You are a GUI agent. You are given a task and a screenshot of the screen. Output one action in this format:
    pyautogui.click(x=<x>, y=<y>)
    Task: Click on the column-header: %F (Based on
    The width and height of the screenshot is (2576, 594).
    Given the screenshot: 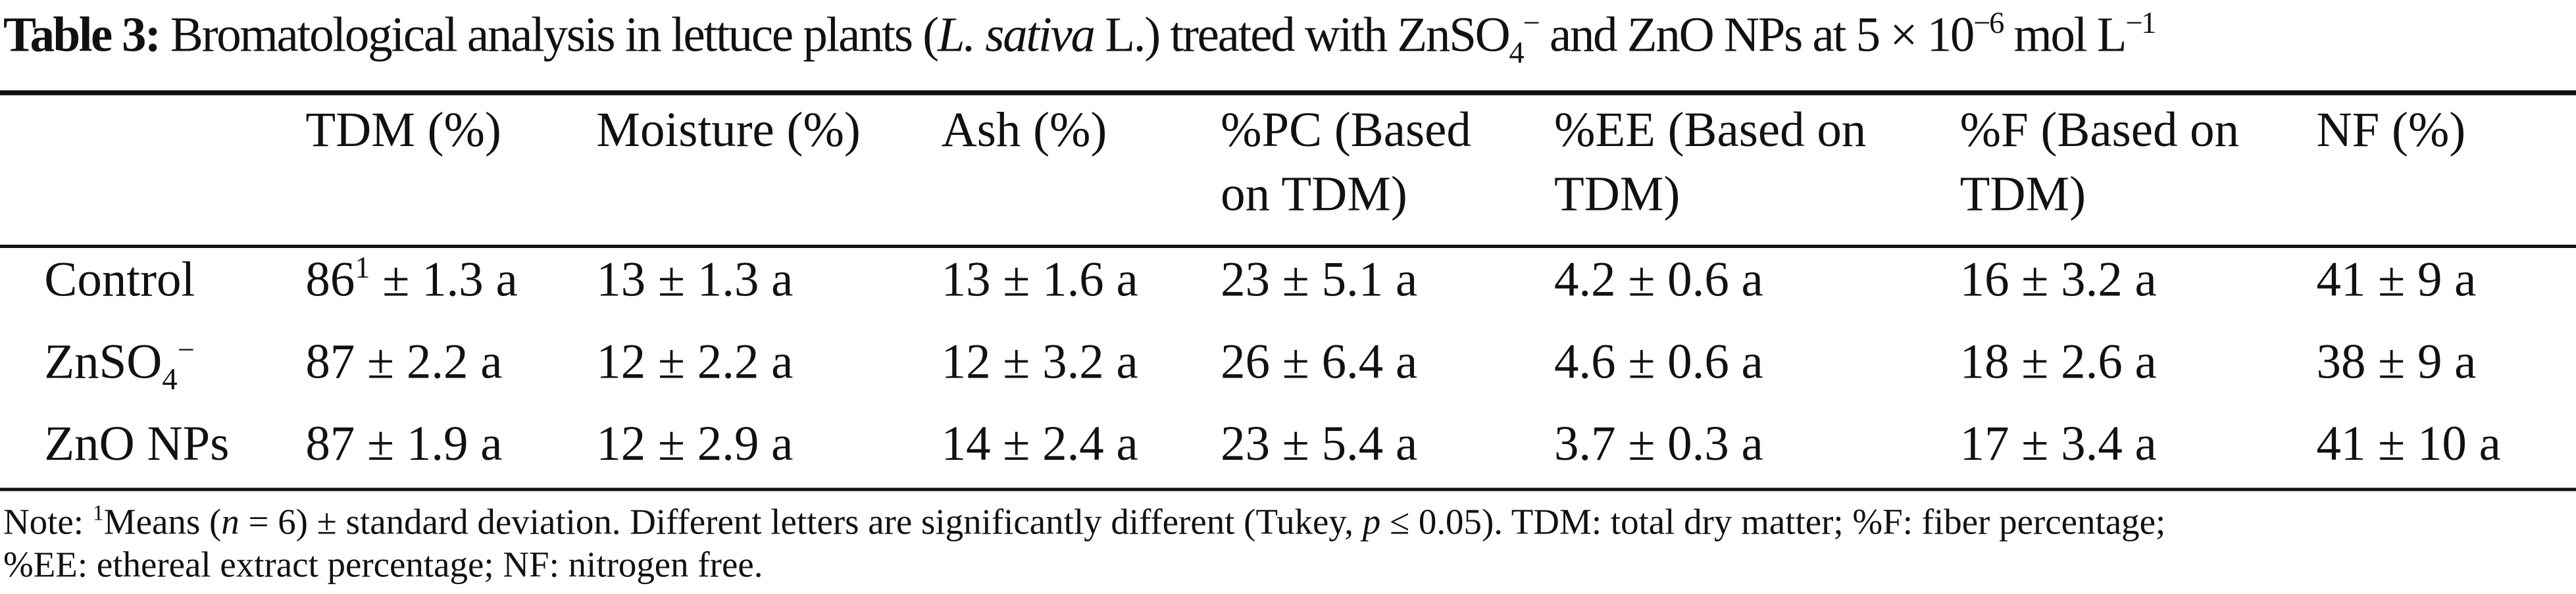 What is the action you would take?
    pyautogui.click(x=2099, y=130)
    